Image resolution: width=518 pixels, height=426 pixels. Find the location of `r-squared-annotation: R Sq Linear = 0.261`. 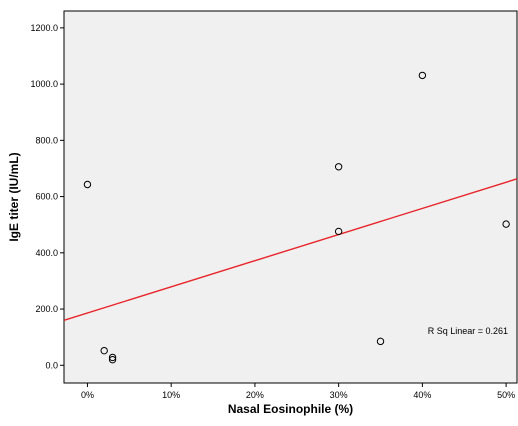

r-squared-annotation: R Sq Linear = 0.261 is located at coordinates (468, 331).